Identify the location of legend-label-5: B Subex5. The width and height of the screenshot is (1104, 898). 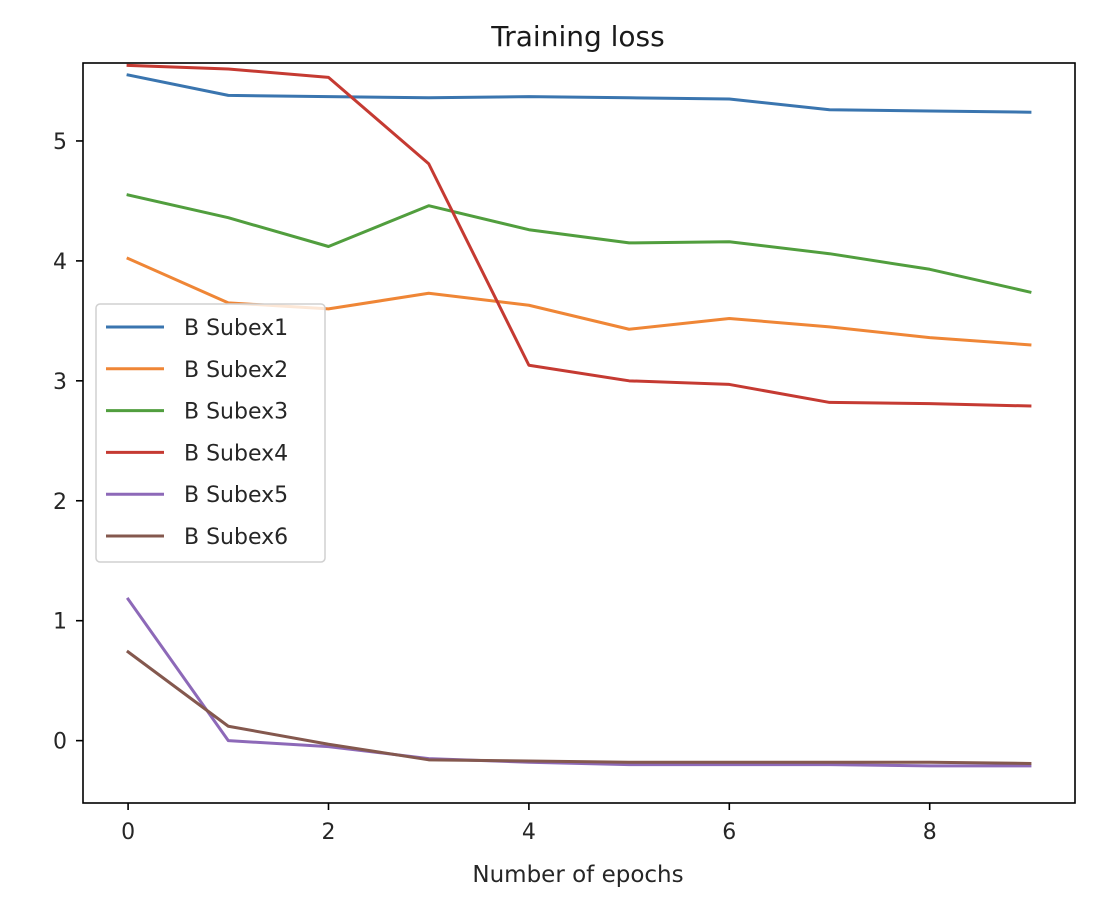
(236, 495).